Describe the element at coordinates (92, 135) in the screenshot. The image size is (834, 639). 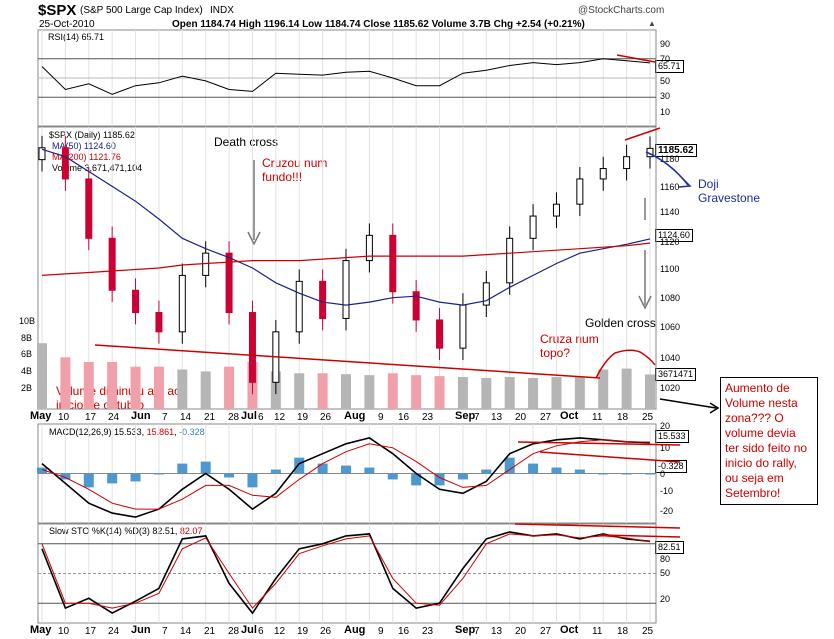
I see `price-legend-main: $SPX (Daily) 1185.62` at that location.